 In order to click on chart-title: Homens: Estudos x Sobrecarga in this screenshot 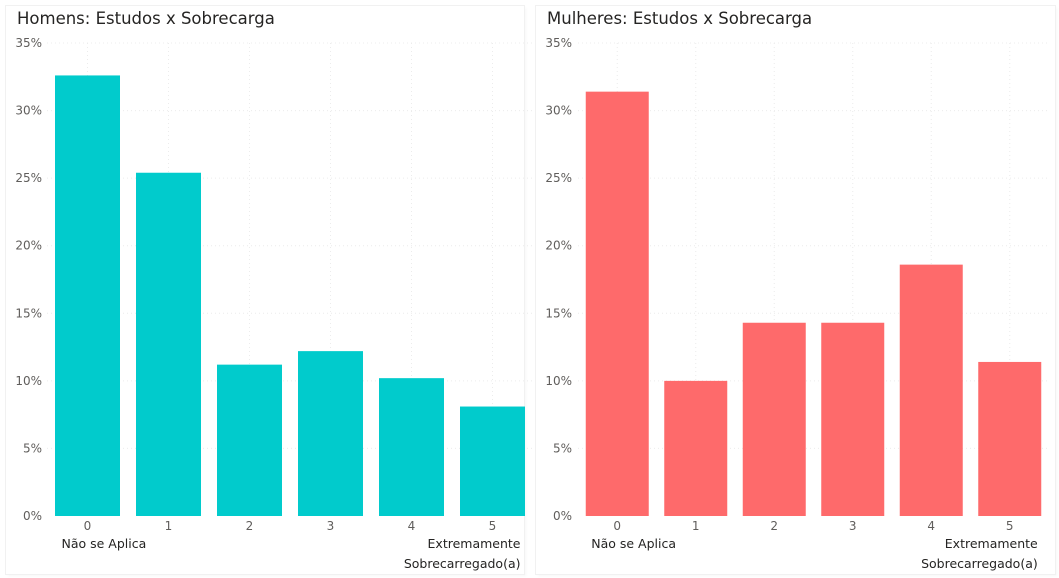, I will do `click(146, 18)`.